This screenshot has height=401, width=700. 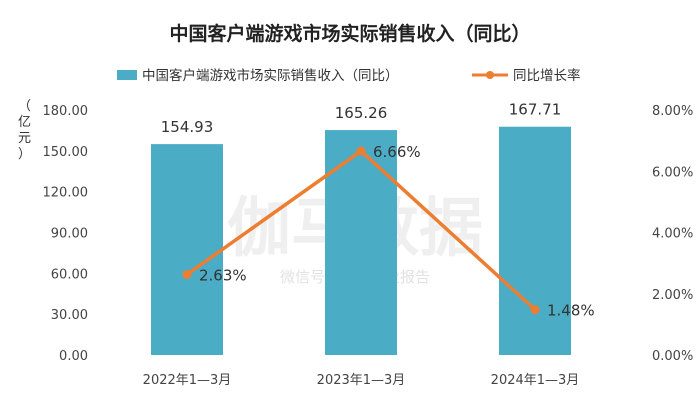 I want to click on line-value-label: 2.63%, so click(x=223, y=275).